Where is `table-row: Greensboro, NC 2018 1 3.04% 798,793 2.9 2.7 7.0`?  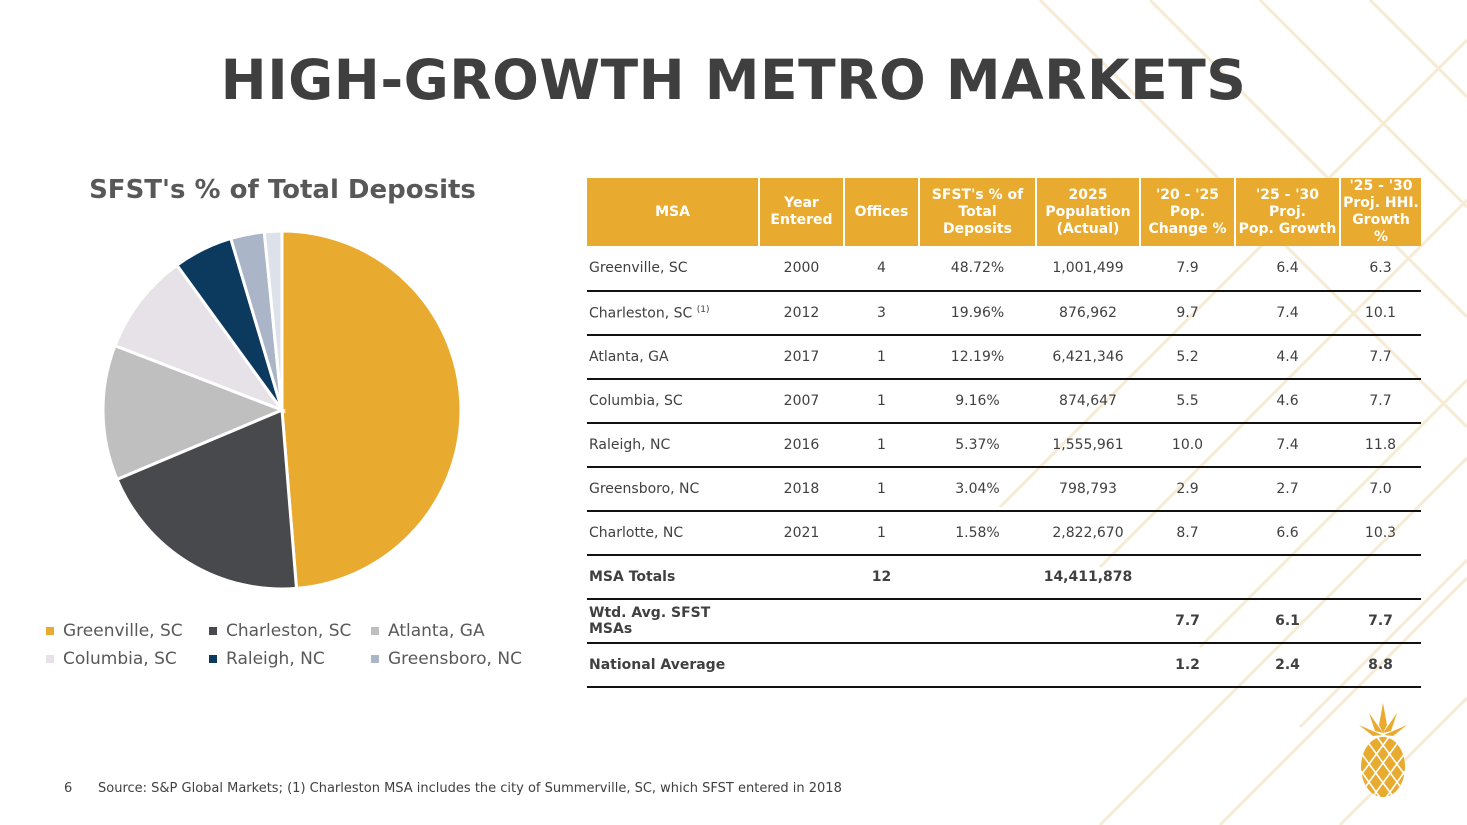 table-row: Greensboro, NC 2018 1 3.04% 798,793 2.9 2.7 7.0 is located at coordinates (1004, 489).